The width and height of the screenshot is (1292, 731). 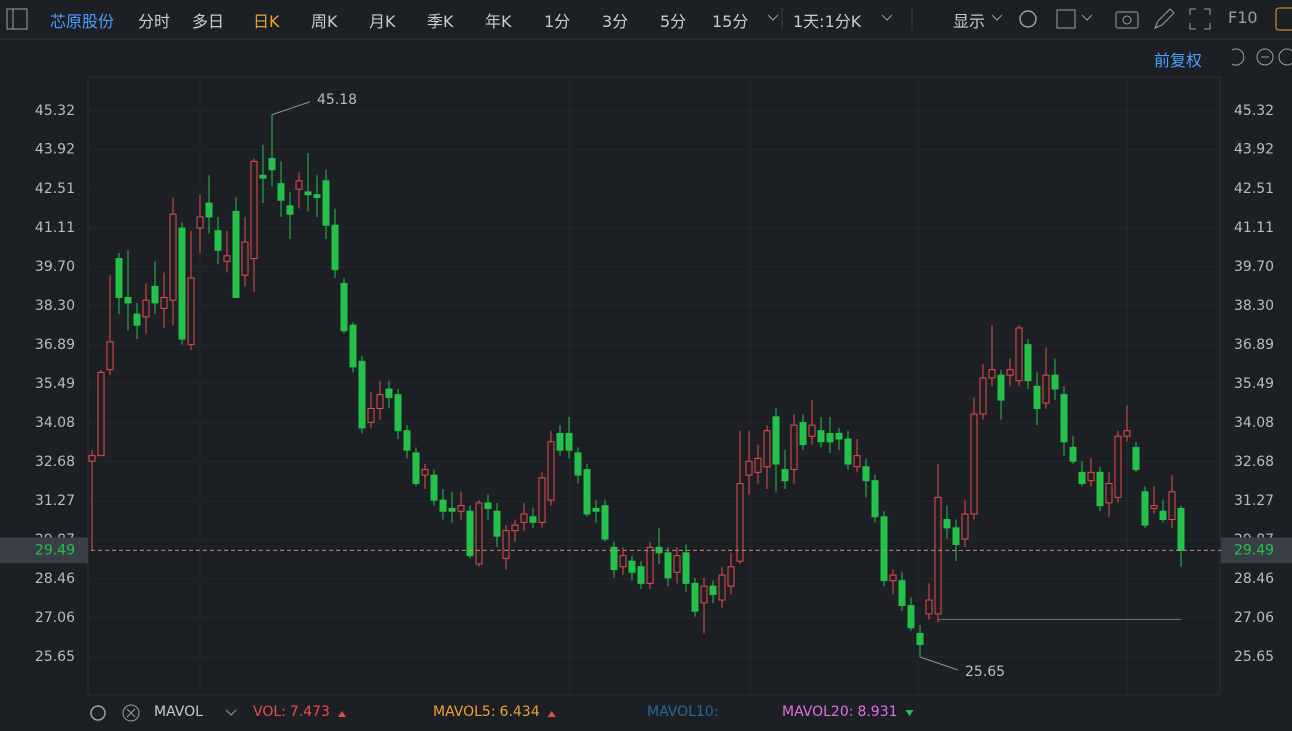 What do you see at coordinates (98, 713) in the screenshot?
I see `indicator-settings` at bounding box center [98, 713].